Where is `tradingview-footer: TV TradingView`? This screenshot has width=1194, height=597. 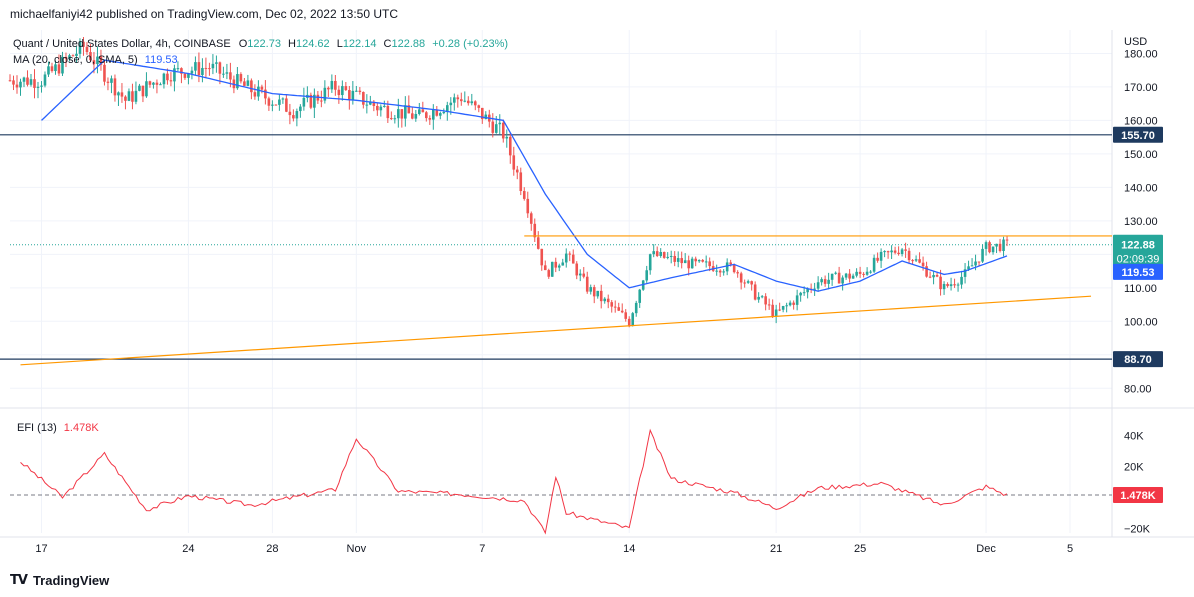 tradingview-footer: TV TradingView is located at coordinates (59, 580).